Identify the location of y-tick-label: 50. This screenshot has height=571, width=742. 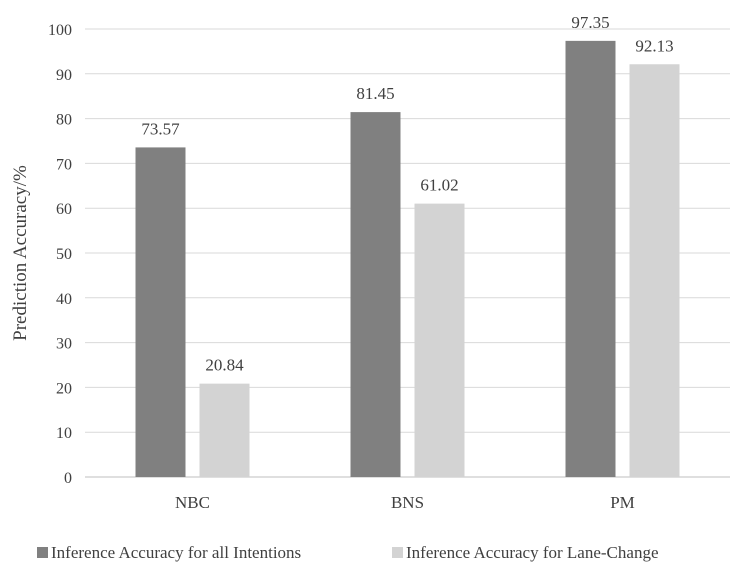
(64, 254).